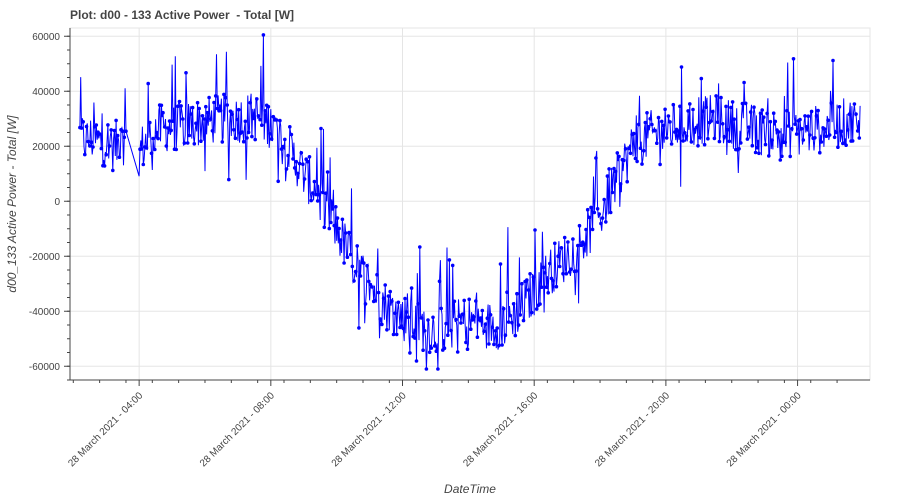 The height and width of the screenshot is (500, 900). What do you see at coordinates (369, 429) in the screenshot?
I see `x-tick-label: 28 March 2021 - 12:00` at bounding box center [369, 429].